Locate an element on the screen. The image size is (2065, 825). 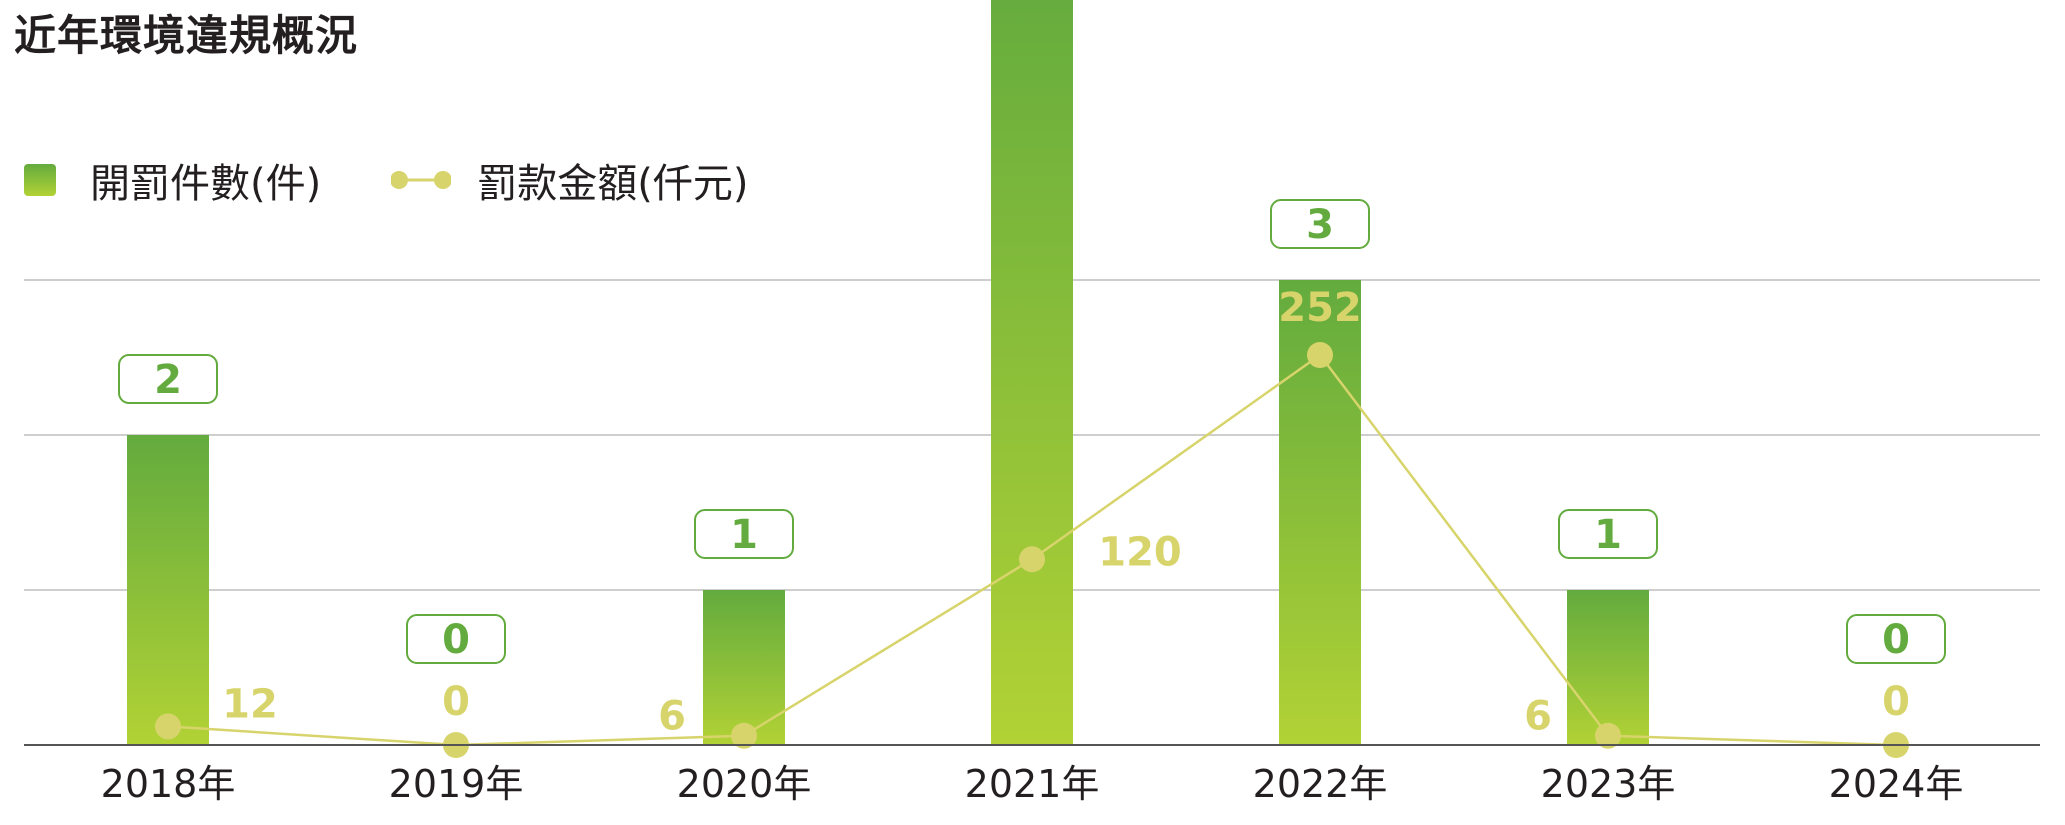
x-axis: 2018年 2019年 2020年 2021年 2022年 2023年 2024年 is located at coordinates (1032, 775).